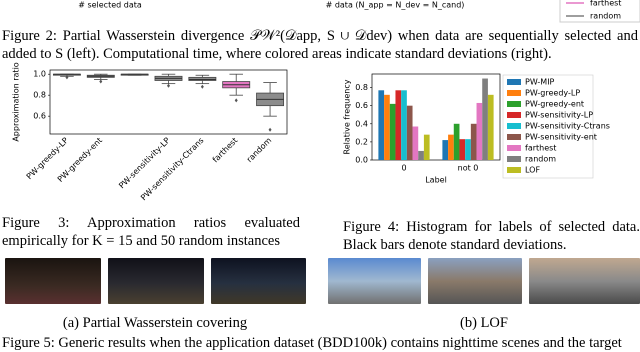  What do you see at coordinates (395, 5) in the screenshot?
I see `x-axis-label: # data (N_app = N_dev = N_cand)` at bounding box center [395, 5].